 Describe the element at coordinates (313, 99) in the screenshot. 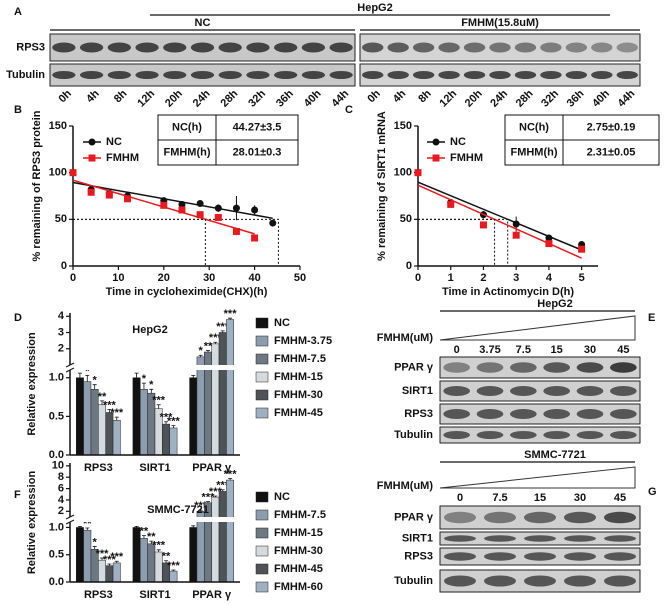

I see `lane-label: 40h` at that location.